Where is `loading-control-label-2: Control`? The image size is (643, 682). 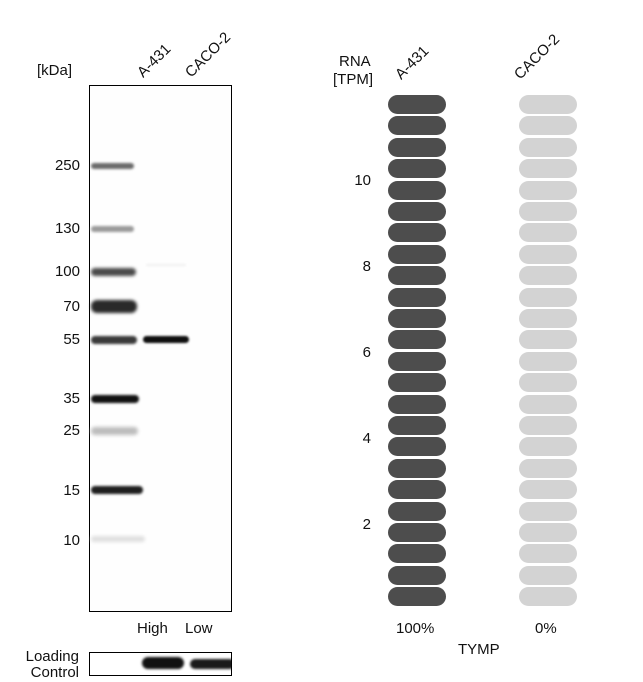
loading-control-label-2: Control is located at coordinates (54, 672).